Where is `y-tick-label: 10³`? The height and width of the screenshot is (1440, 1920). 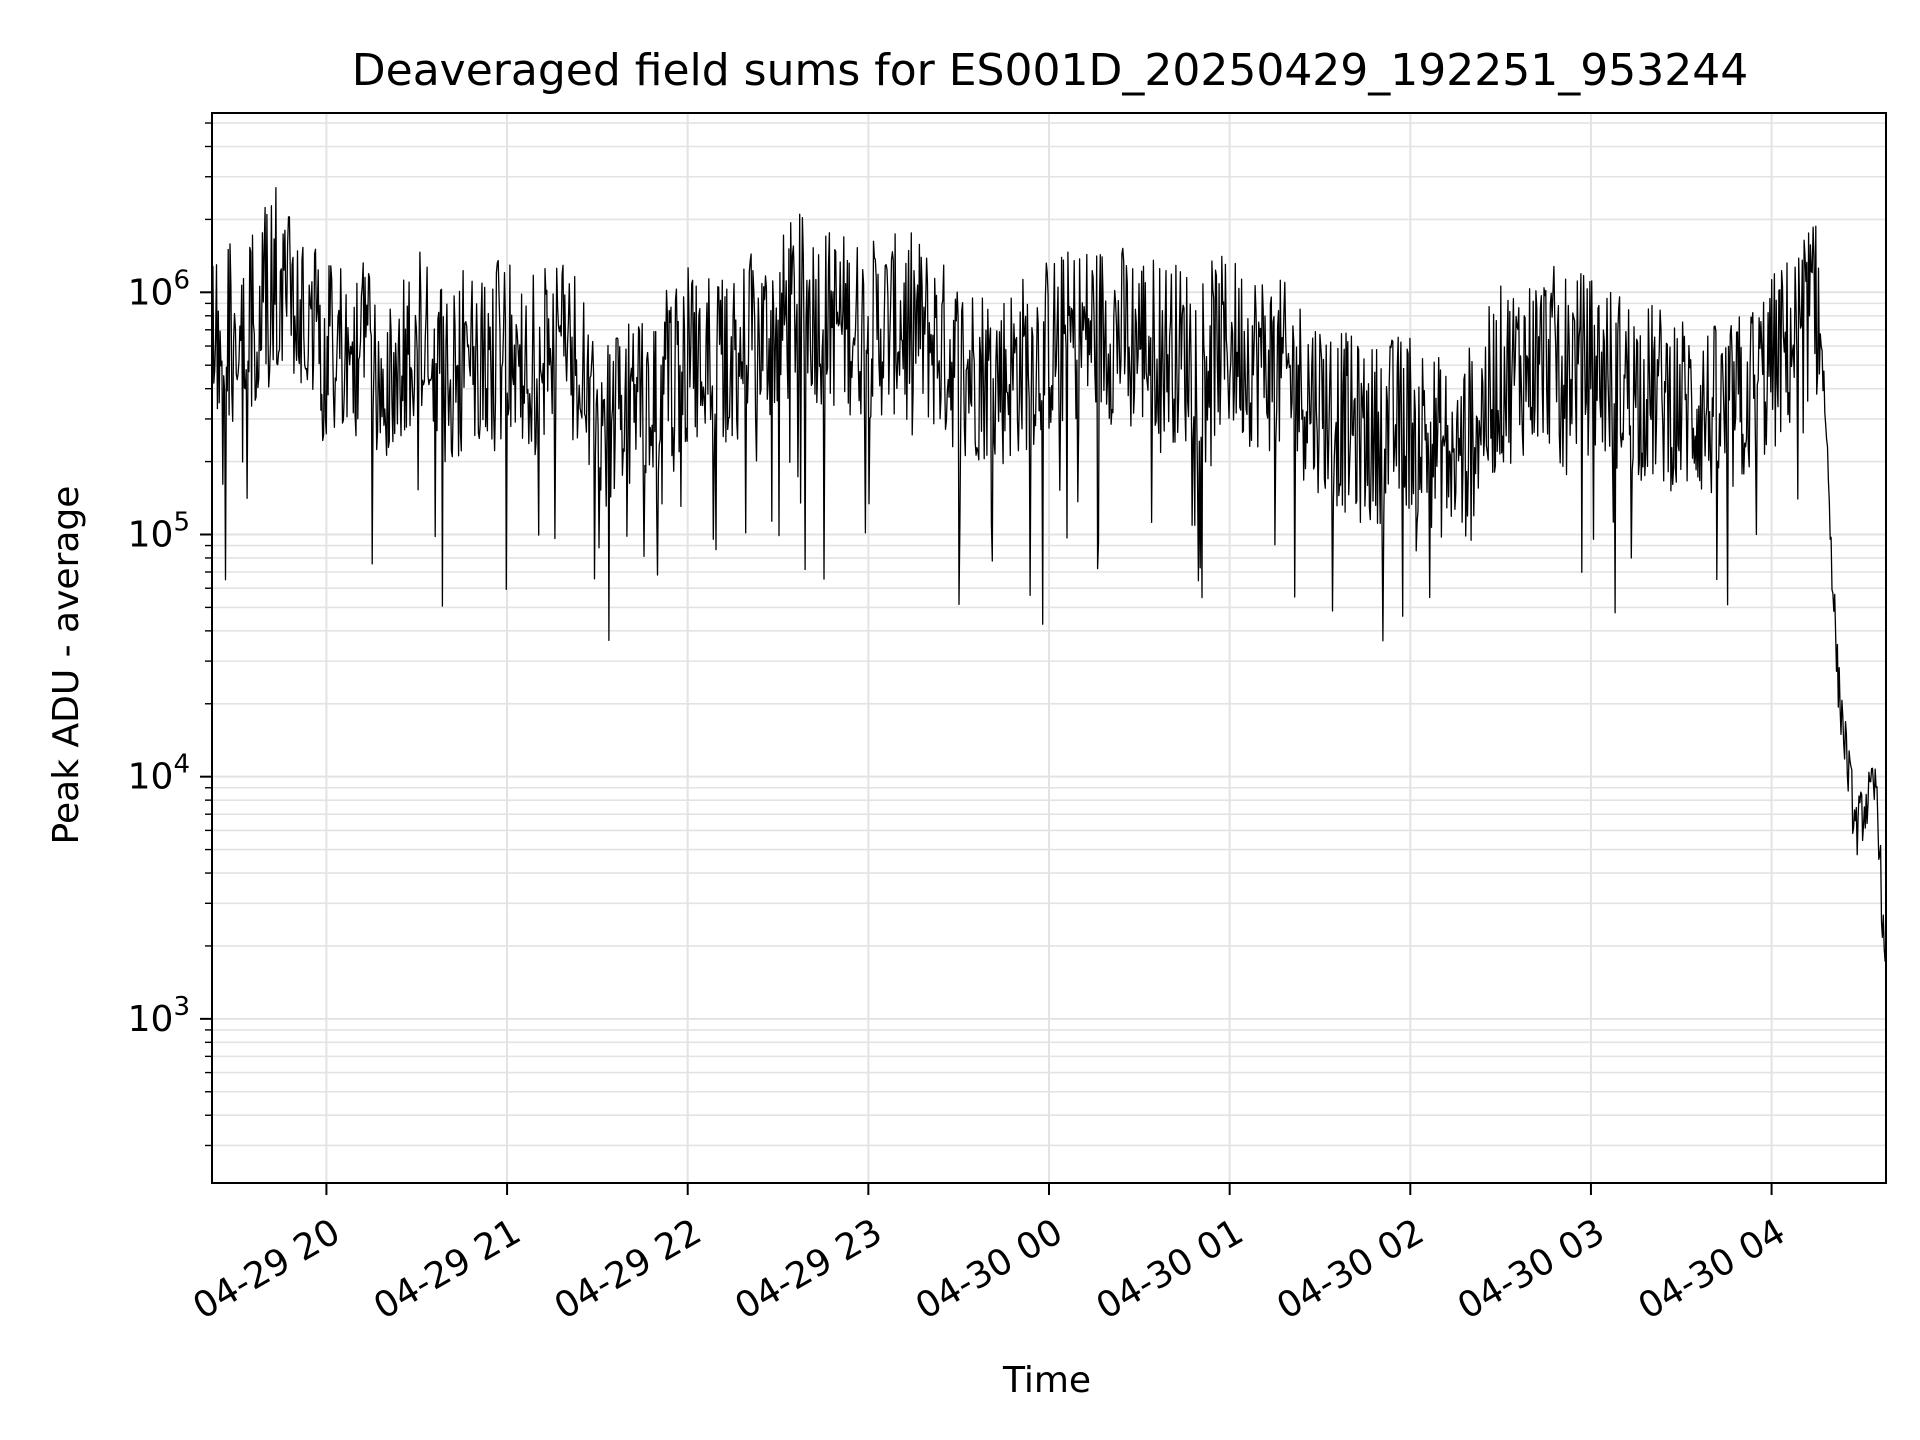 y-tick-label: 10³ is located at coordinates (159, 1016).